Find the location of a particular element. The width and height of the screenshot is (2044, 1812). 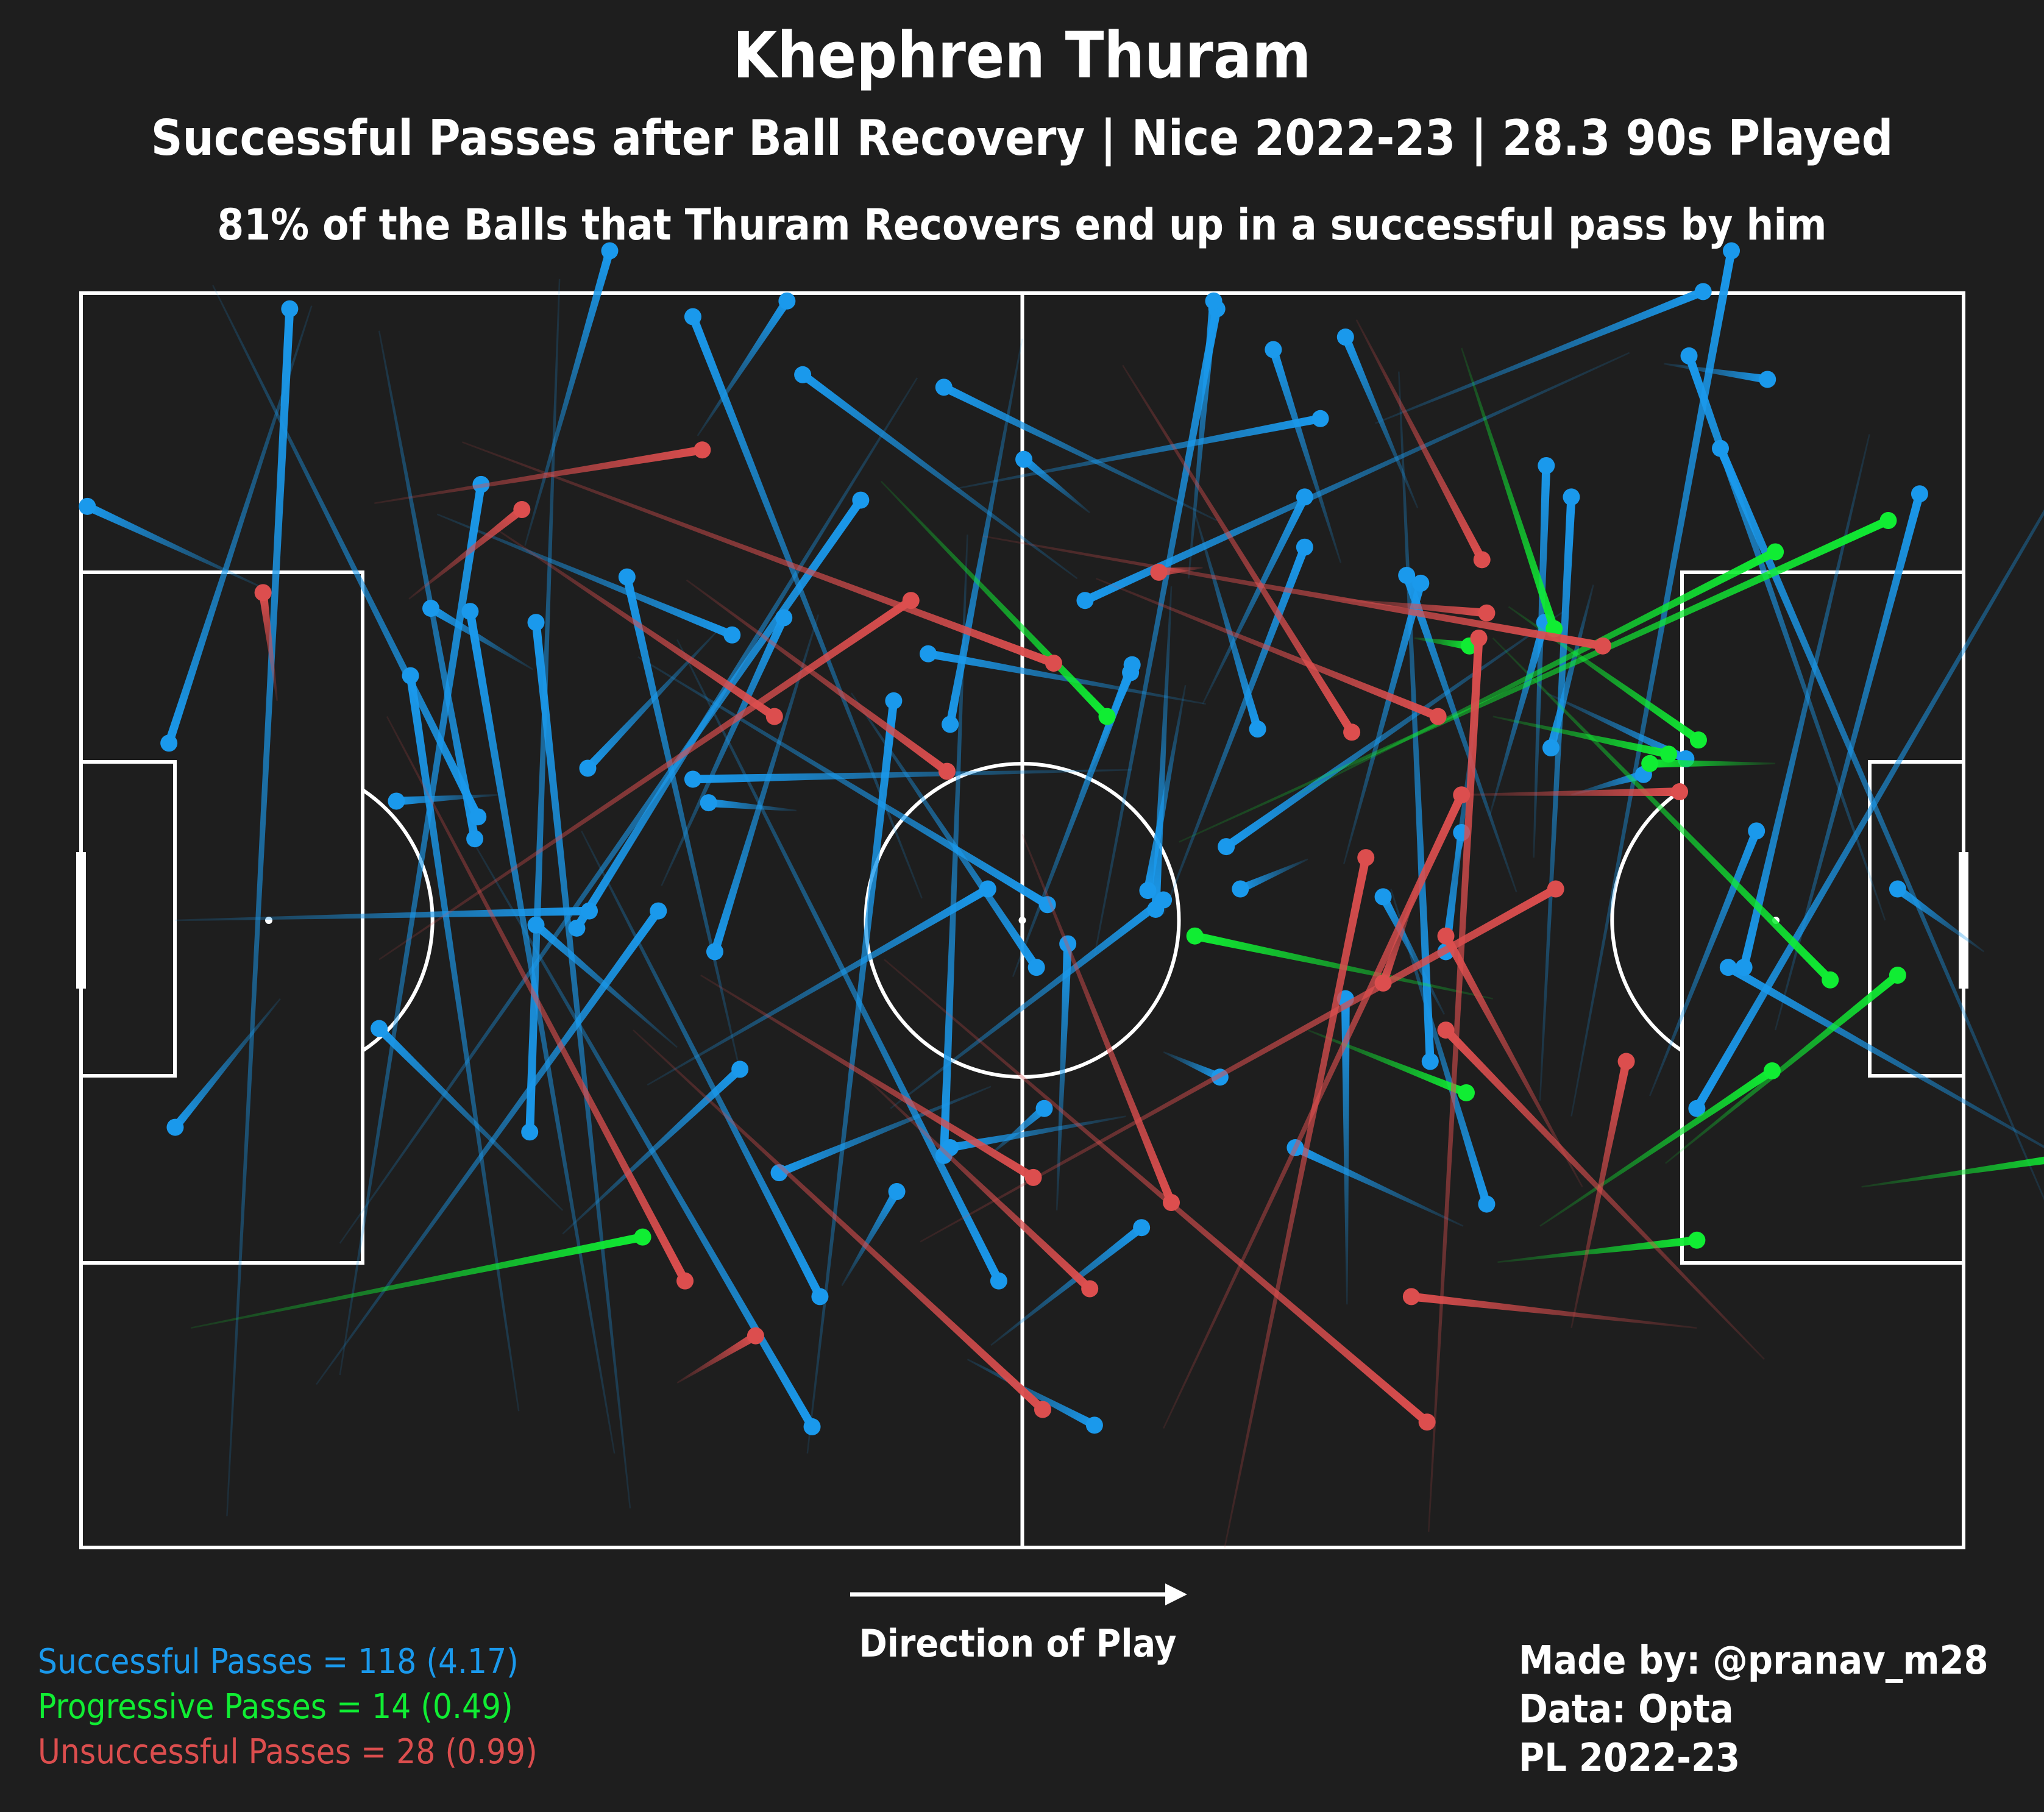

legend-unsuccessful: Unsuccessful Passes = 28 (0.99) is located at coordinates (288, 1752).